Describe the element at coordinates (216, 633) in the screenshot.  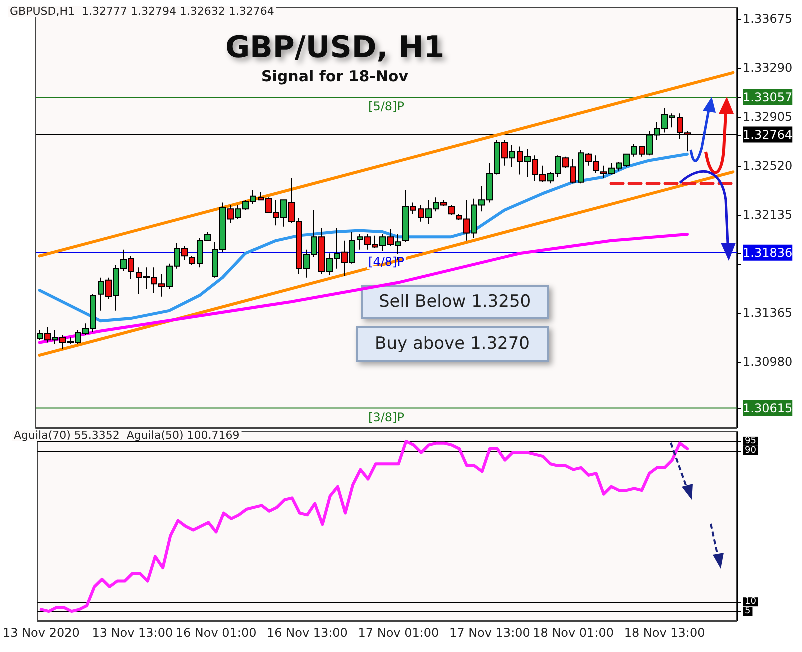
I see `x-tick-label: 16 Nov 01:00` at that location.